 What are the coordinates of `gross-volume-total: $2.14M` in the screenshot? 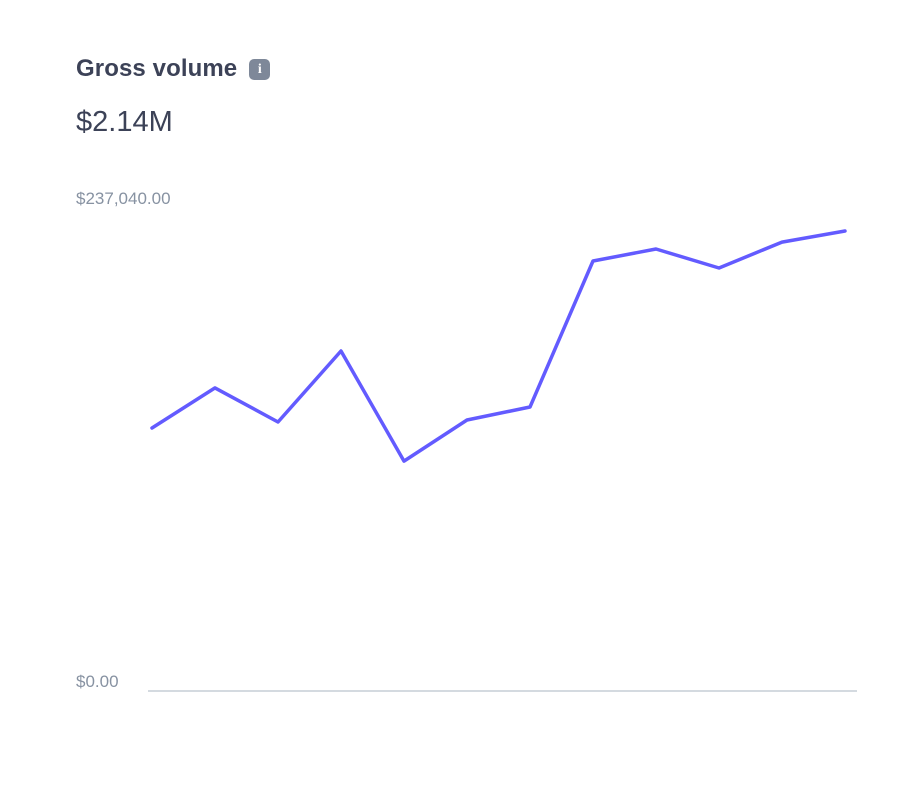 It's located at (124, 122).